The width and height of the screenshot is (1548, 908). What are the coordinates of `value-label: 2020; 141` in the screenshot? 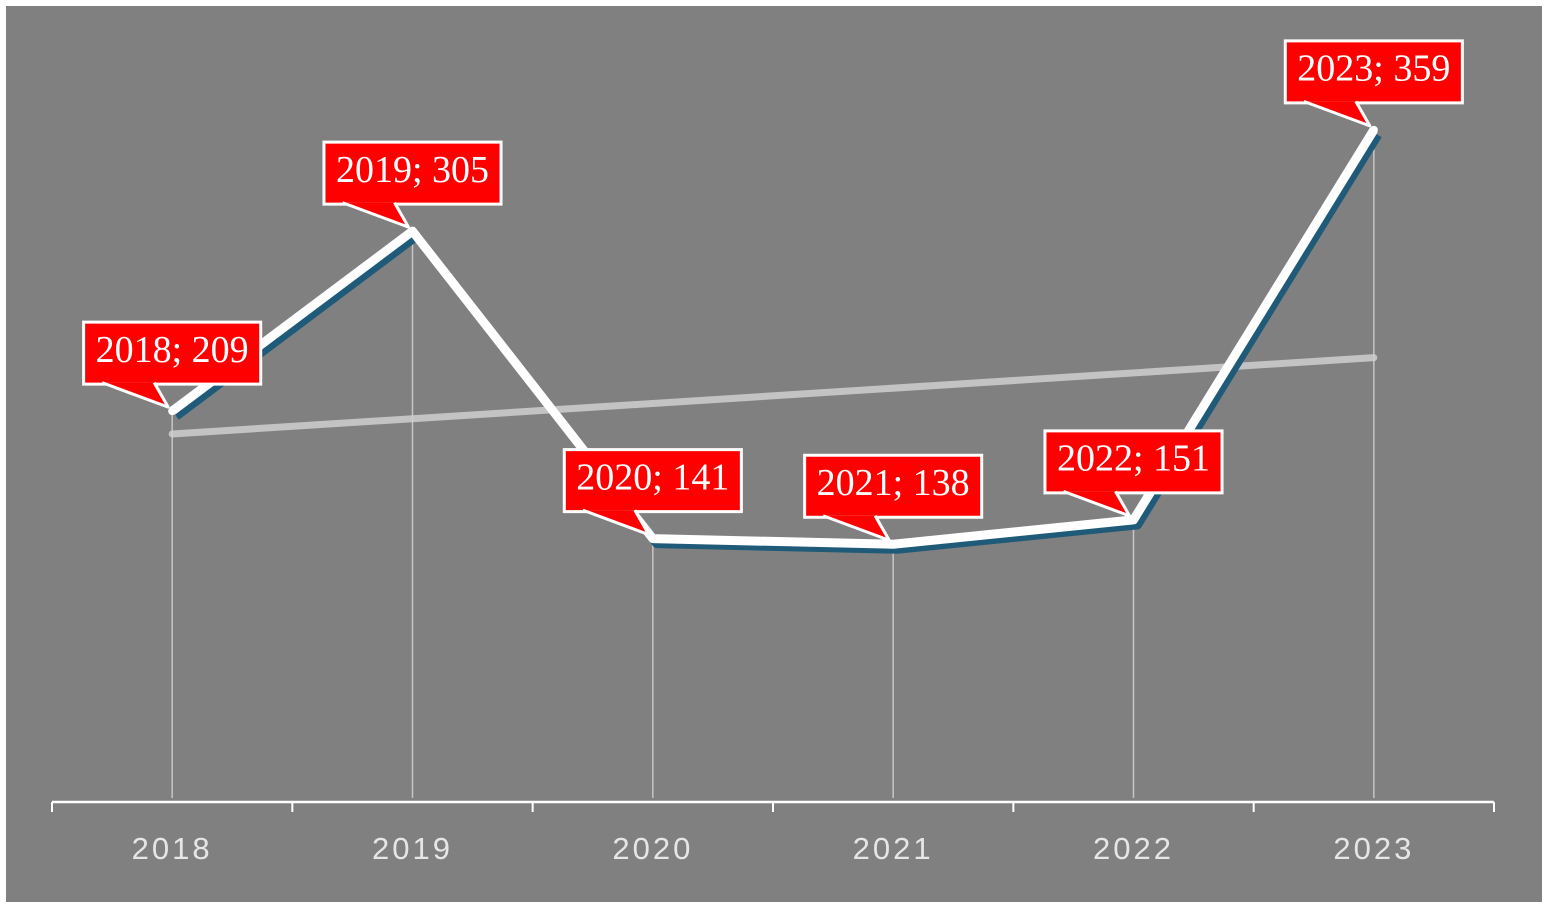 It's located at (652, 477).